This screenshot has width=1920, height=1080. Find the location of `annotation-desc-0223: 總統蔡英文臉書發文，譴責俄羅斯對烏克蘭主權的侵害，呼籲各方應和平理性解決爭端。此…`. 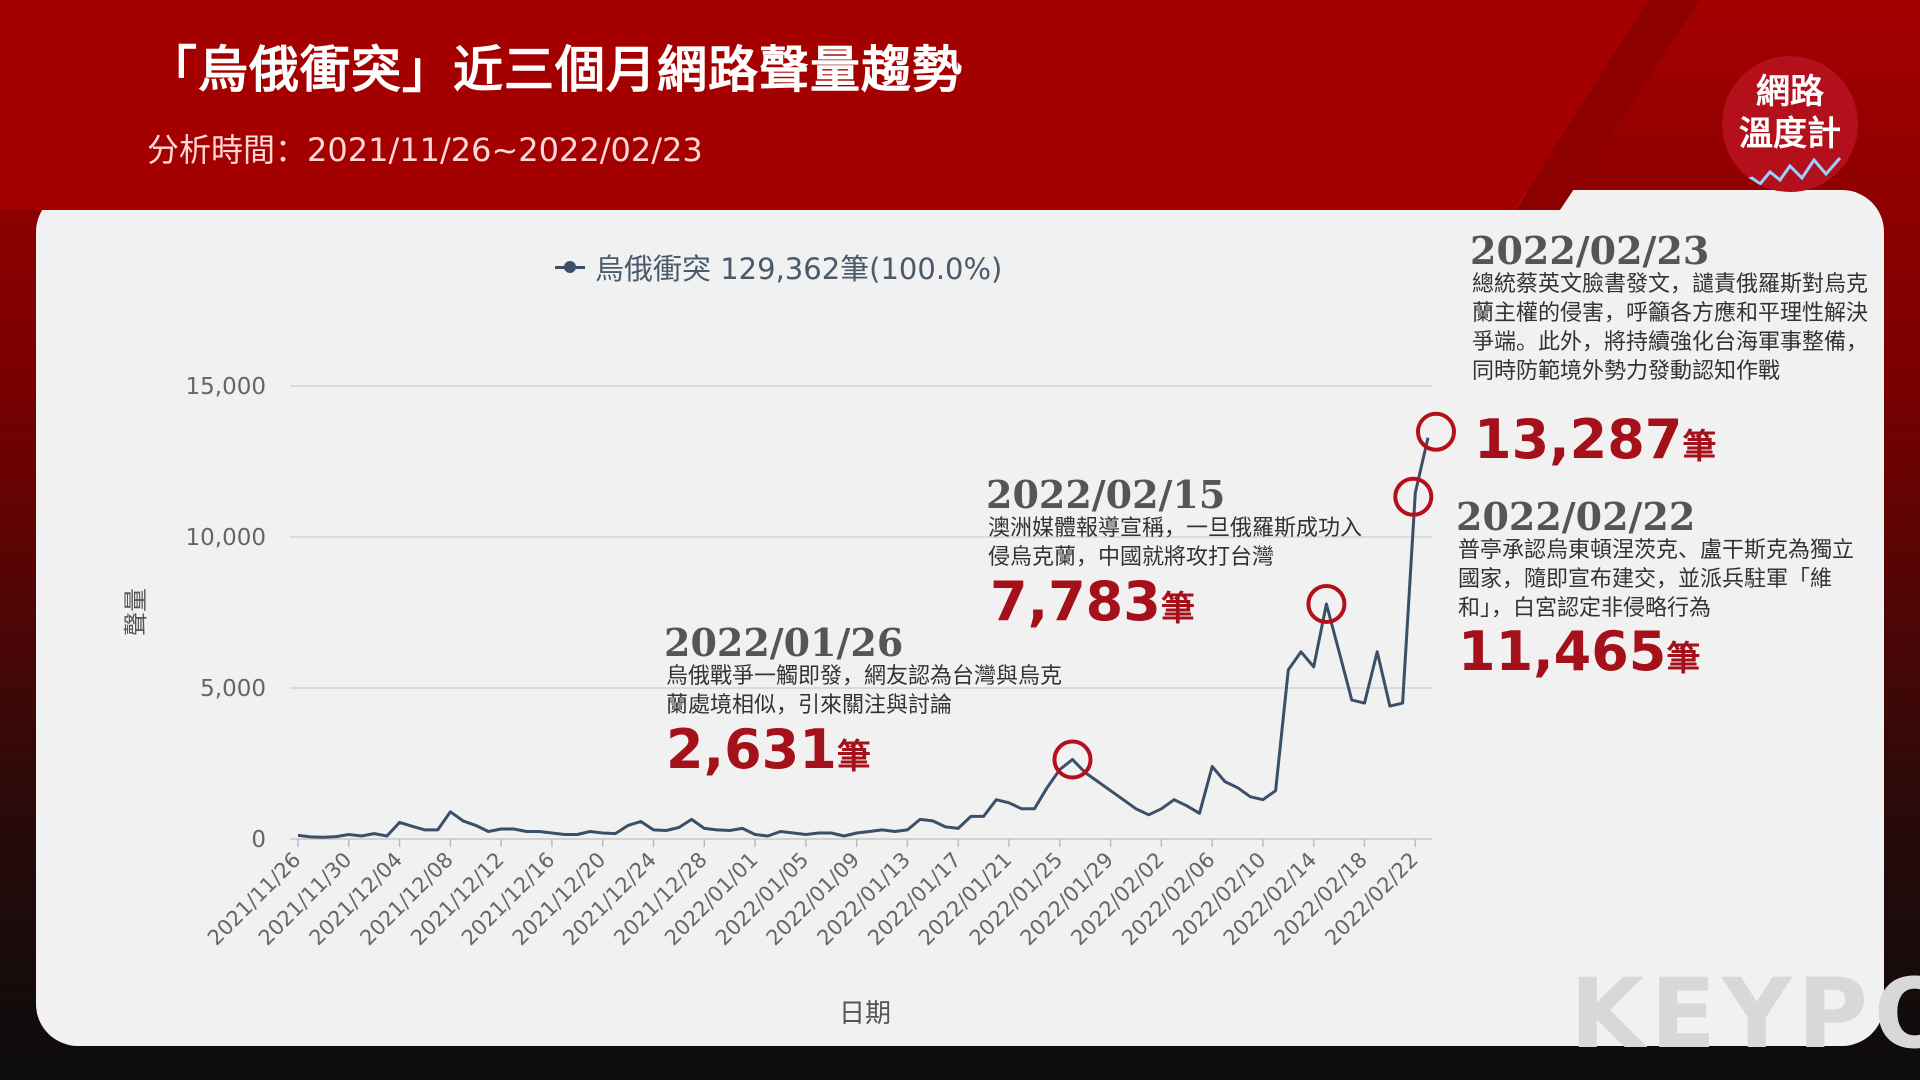

annotation-desc-0223: 總統蔡英文臉書發文，譴責俄羅斯對烏克蘭主權的侵害，呼籲各方應和平理性解決爭端。此… is located at coordinates (1670, 328).